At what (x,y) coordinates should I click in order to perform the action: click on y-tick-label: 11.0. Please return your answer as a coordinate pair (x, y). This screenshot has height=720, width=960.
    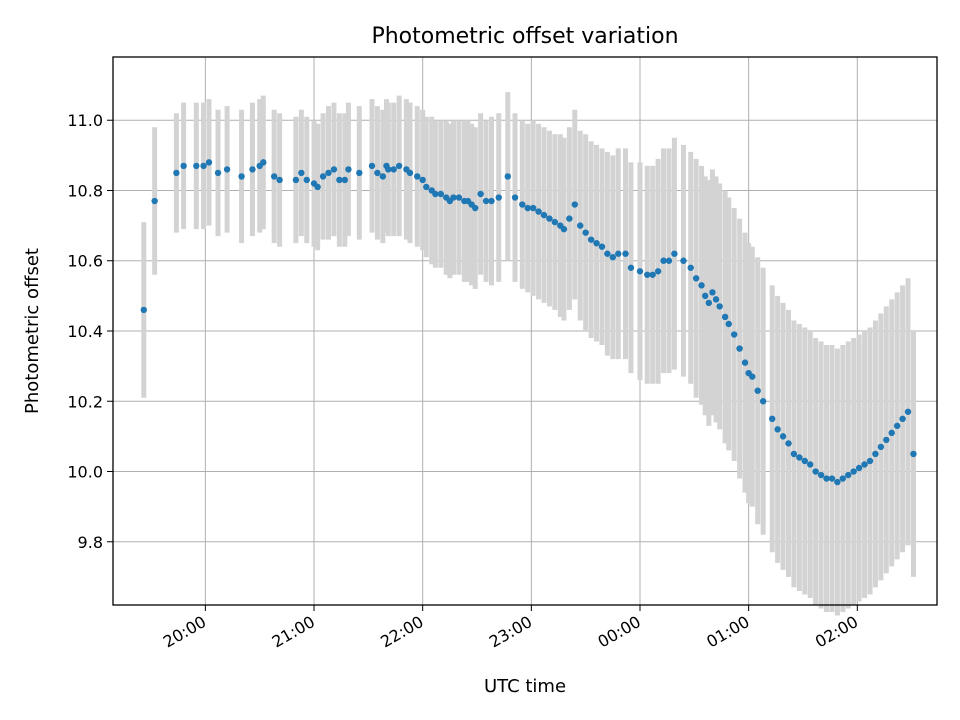
    Looking at the image, I should click on (85, 120).